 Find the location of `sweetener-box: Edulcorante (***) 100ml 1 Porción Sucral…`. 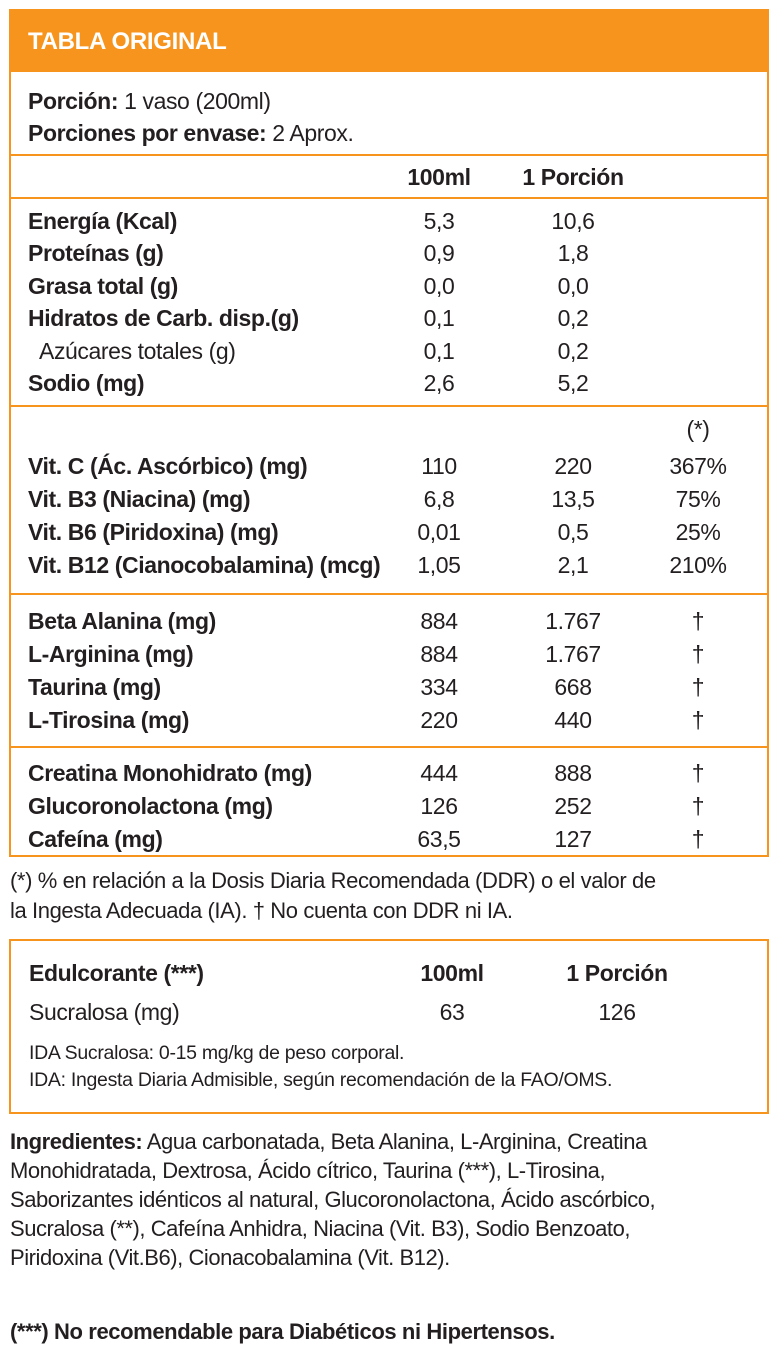

sweetener-box: Edulcorante (***) 100ml 1 Porción Sucral… is located at coordinates (389, 1026).